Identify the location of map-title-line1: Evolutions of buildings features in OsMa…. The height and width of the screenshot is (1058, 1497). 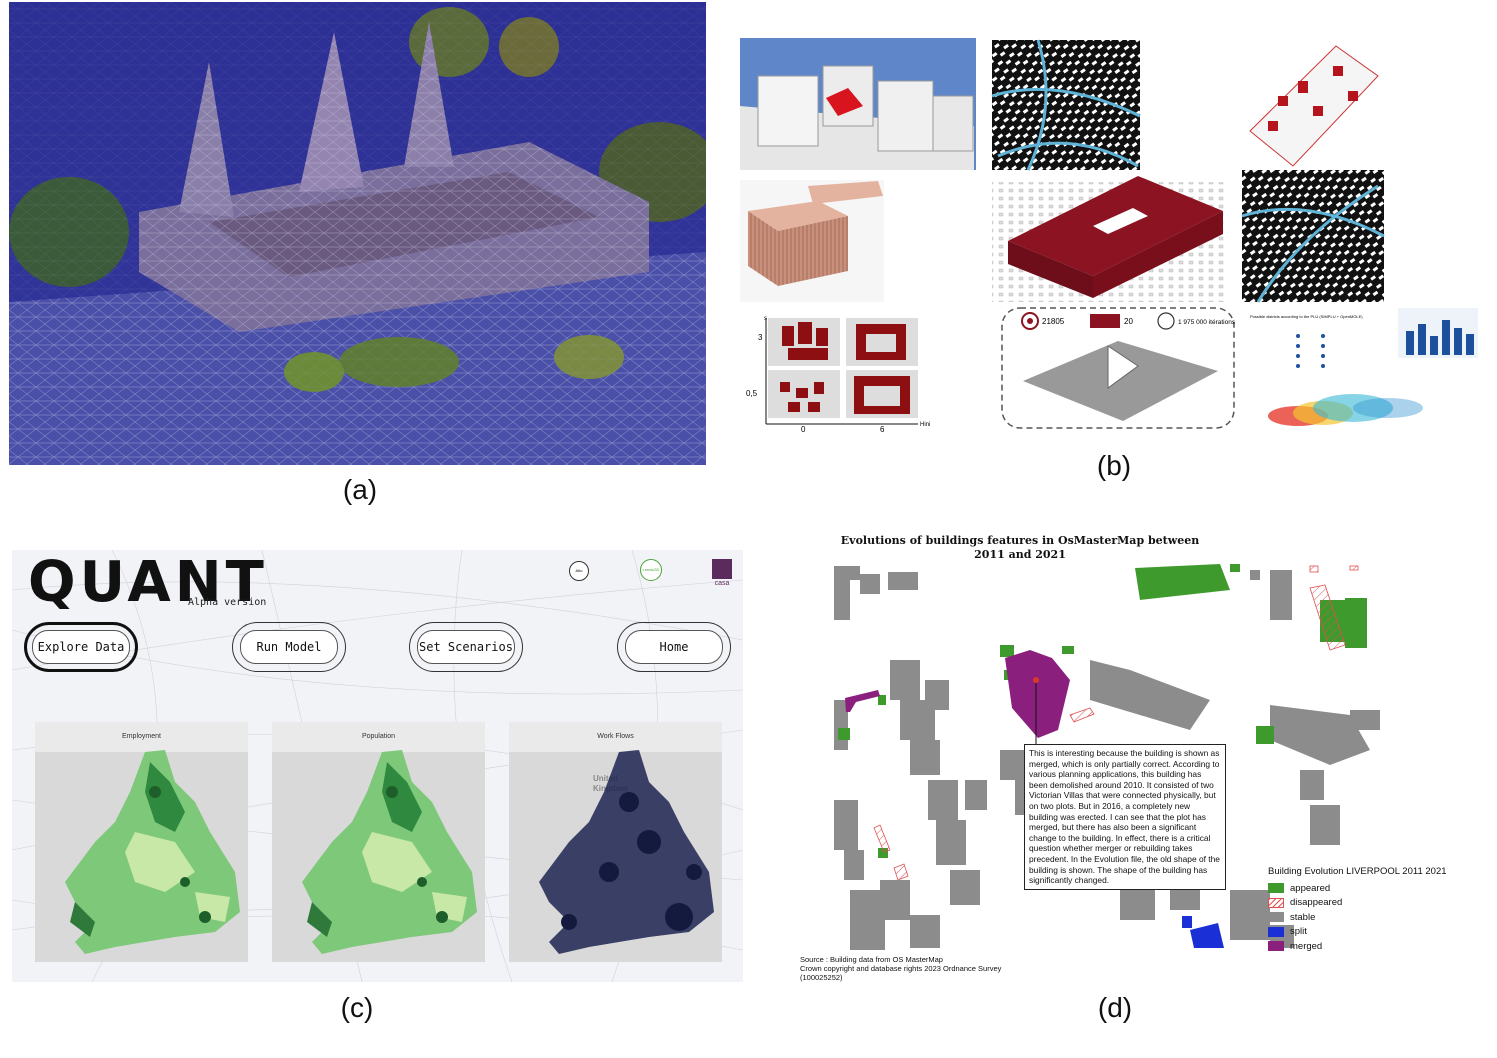
(1020, 540).